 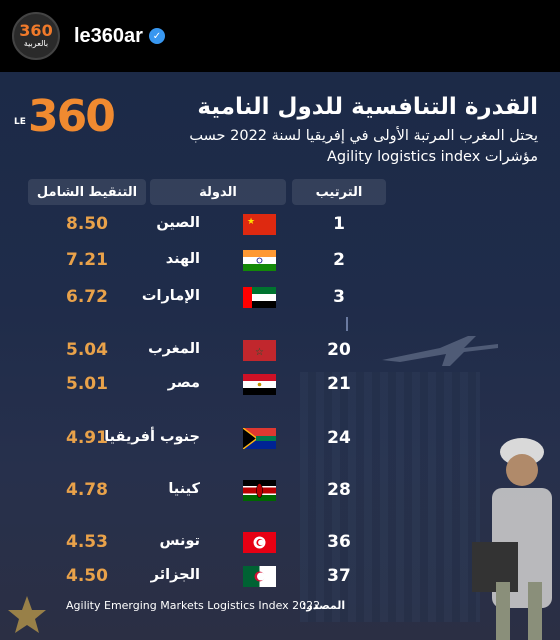 I want to click on rank-cell: 24, so click(x=339, y=438).